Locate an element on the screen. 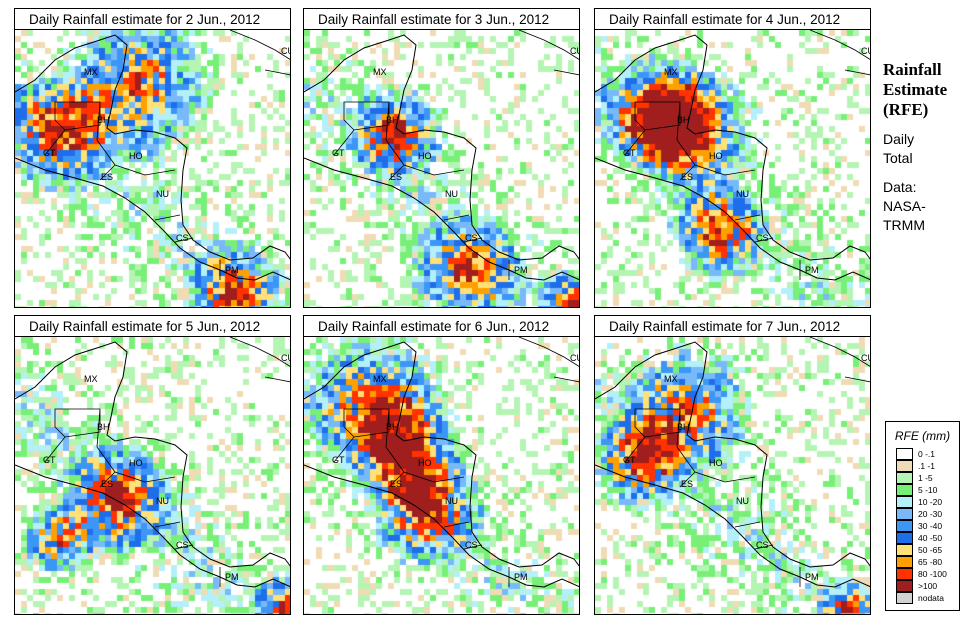 The image size is (970, 635). legend-item: nodata is located at coordinates (927, 597).